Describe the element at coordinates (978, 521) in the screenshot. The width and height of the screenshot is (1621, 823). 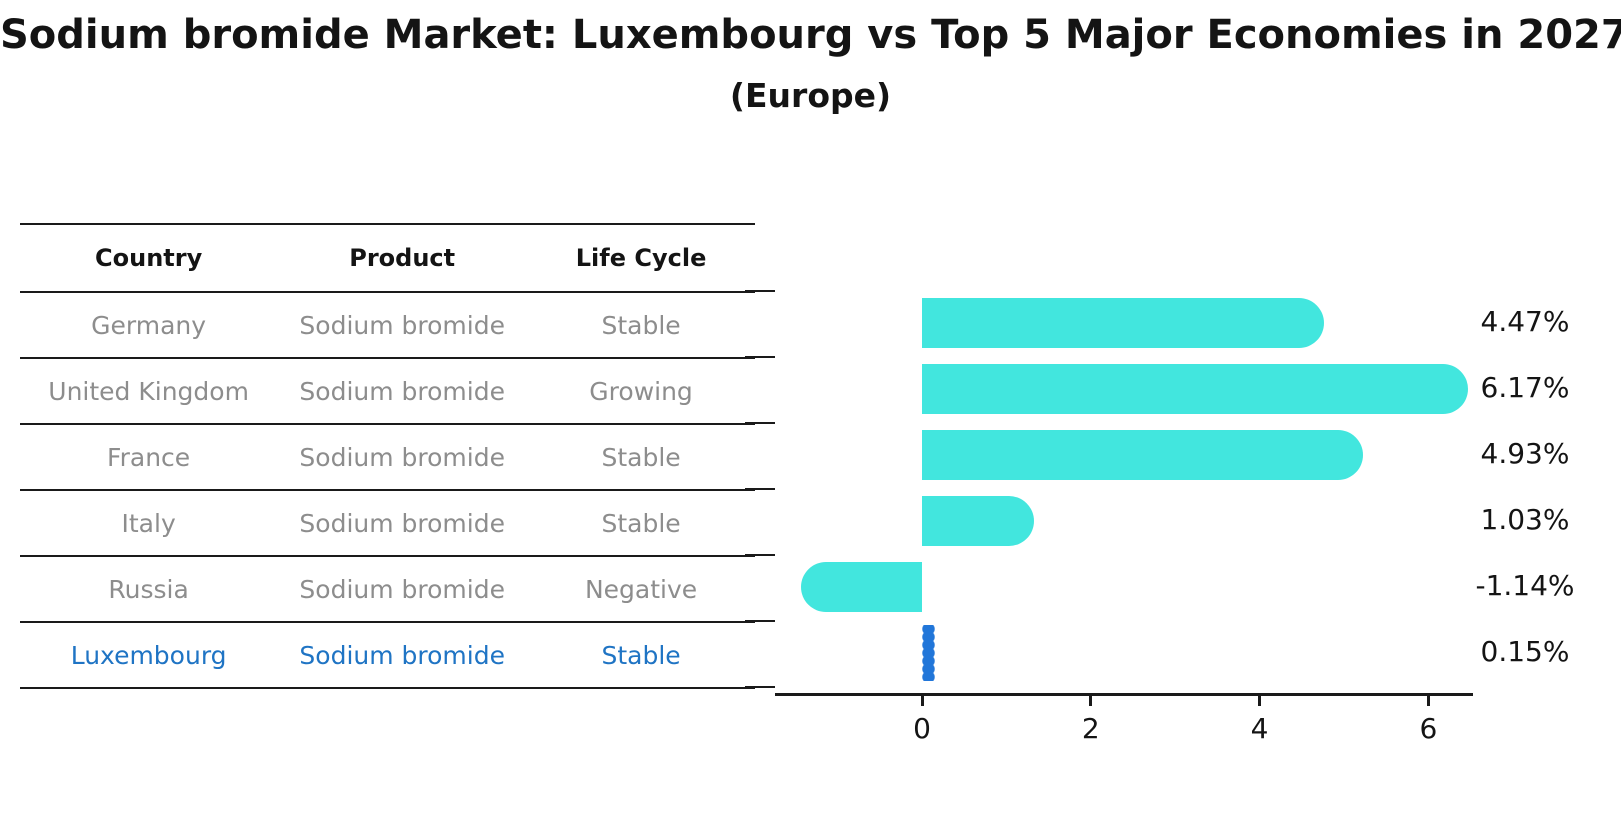
I see `bar-italy` at that location.